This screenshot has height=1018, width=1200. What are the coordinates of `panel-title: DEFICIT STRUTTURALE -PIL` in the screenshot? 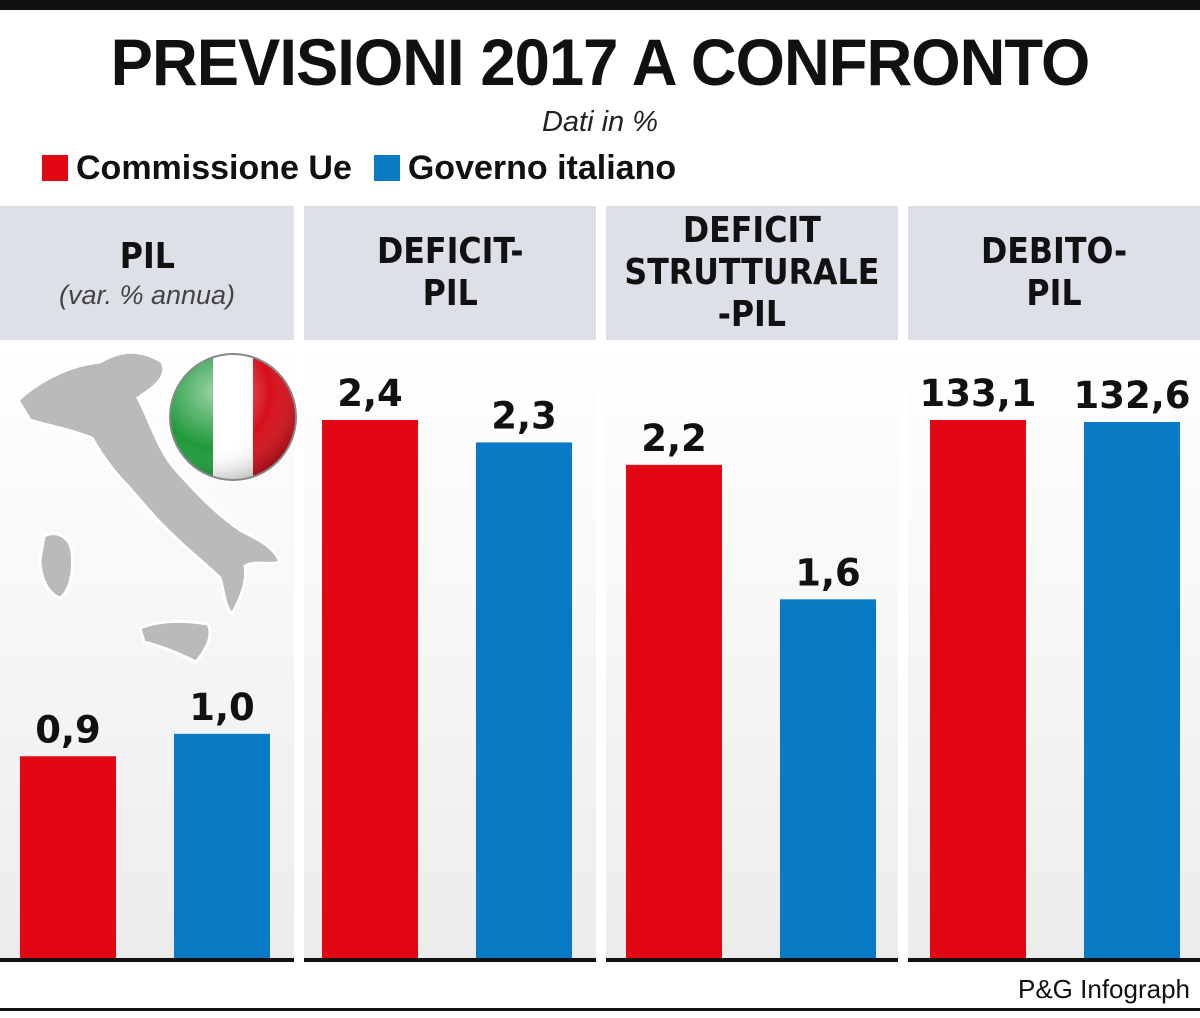 It's located at (752, 272).